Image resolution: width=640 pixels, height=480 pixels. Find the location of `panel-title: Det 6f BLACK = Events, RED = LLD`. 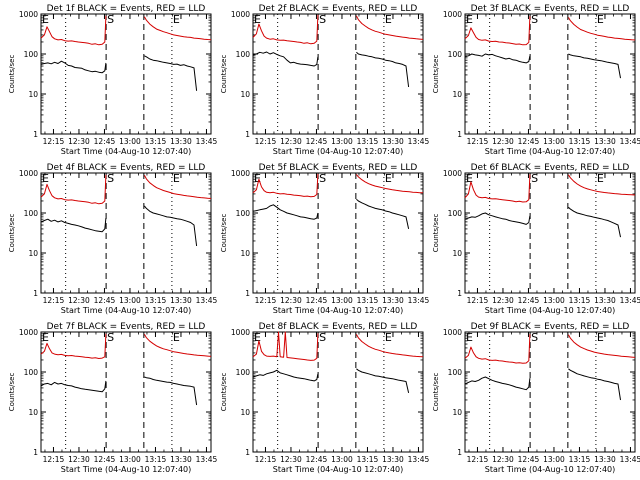

panel-title: Det 6f BLACK = Events, RED = LLD is located at coordinates (550, 168).